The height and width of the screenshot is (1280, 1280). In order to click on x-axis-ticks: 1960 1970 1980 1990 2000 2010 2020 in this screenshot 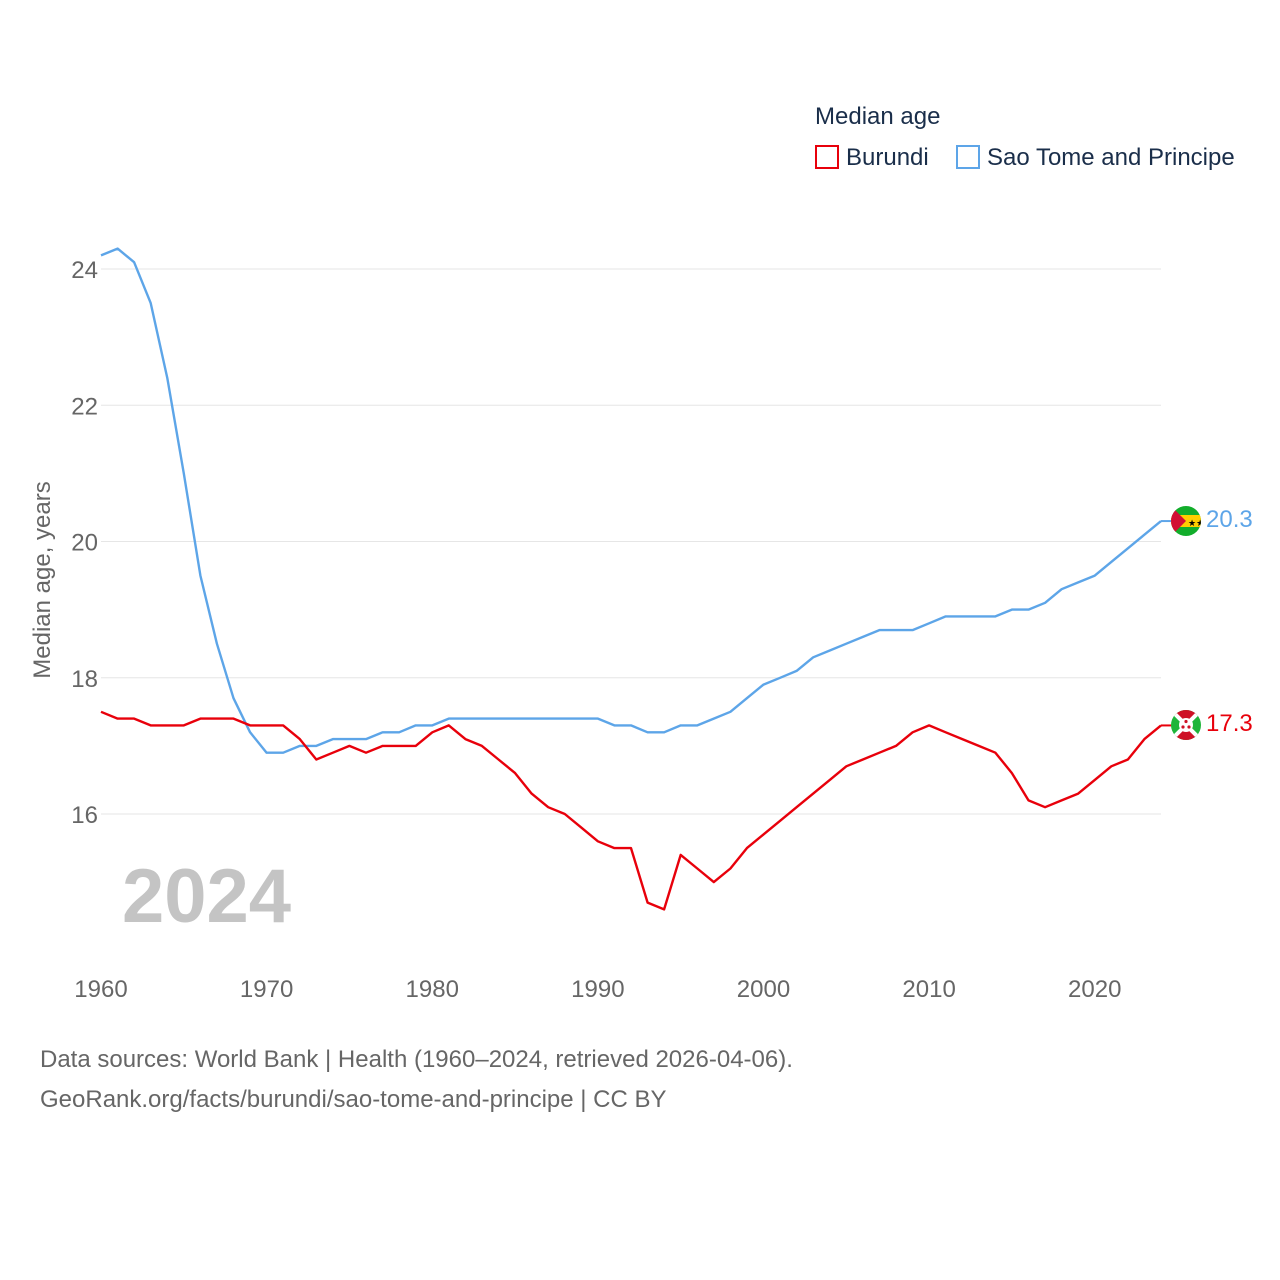, I will do `click(597, 989)`.